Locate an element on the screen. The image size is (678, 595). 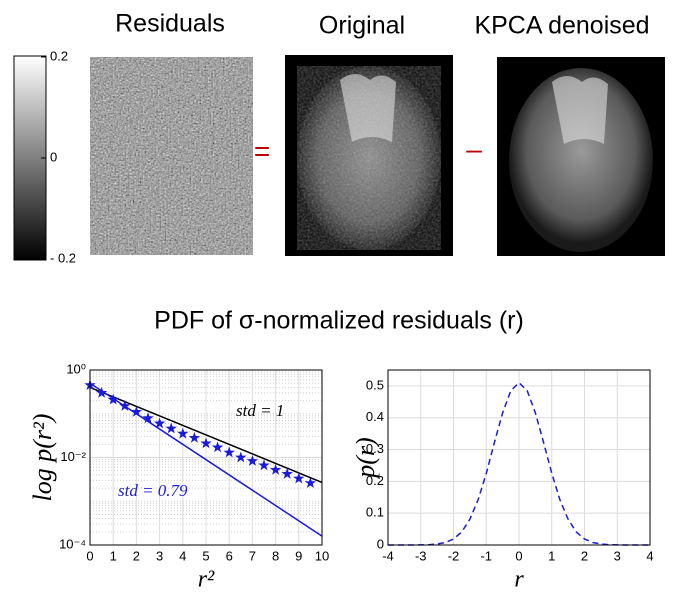
y-tick-label: 10⁻² is located at coordinates (73, 456).